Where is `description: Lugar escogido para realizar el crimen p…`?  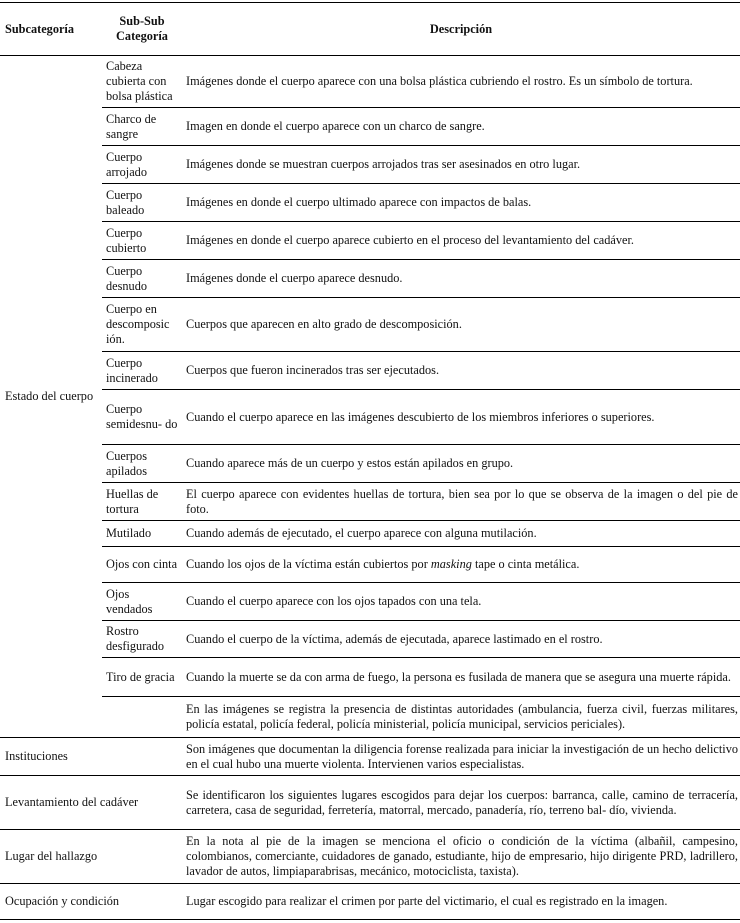 description: Lugar escogido para realizar el crimen p… is located at coordinates (461, 901).